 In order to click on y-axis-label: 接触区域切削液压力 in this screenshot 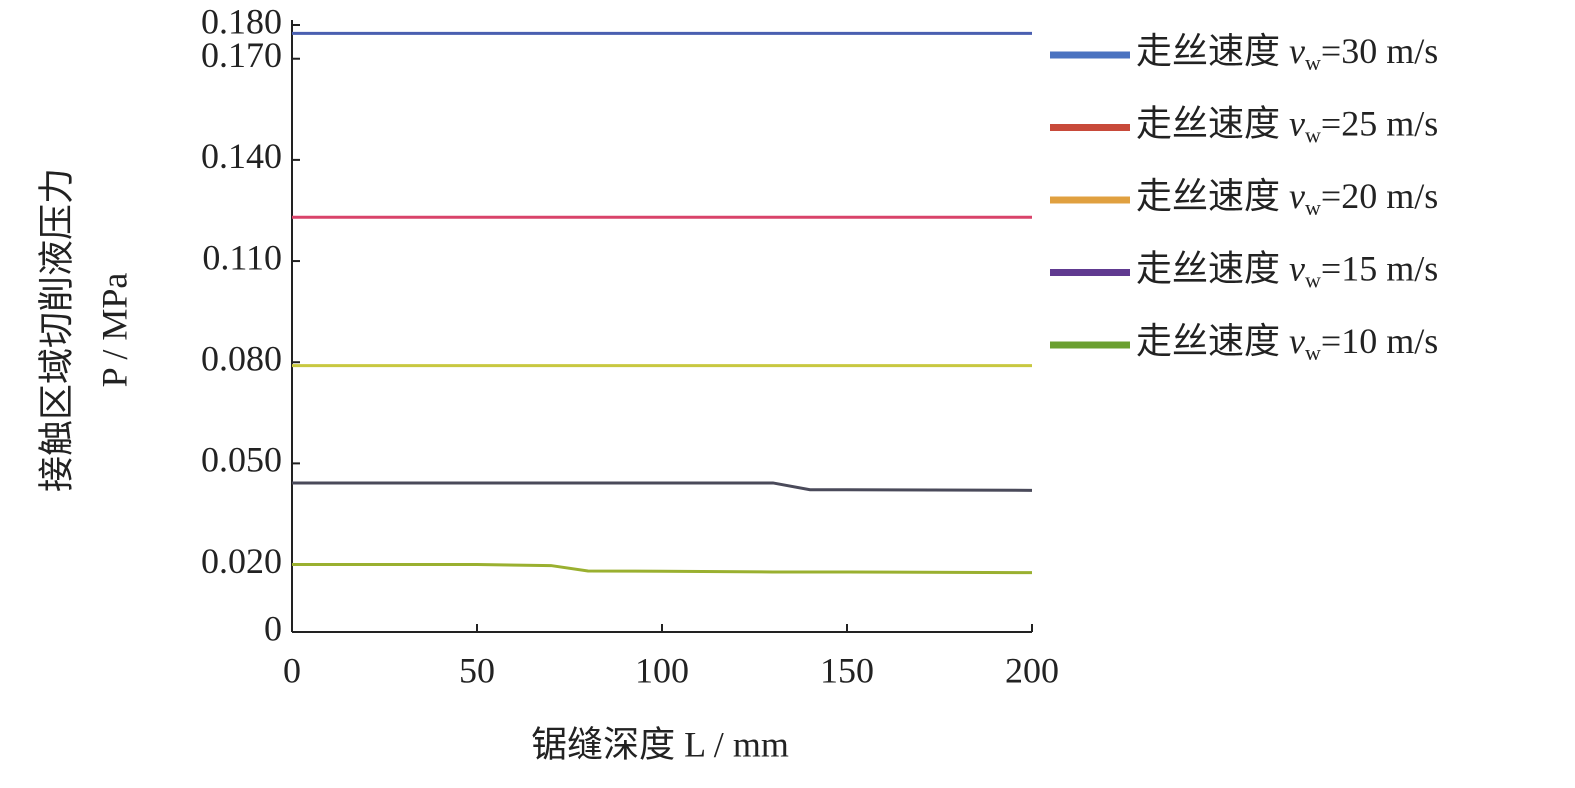, I will do `click(56, 330)`.